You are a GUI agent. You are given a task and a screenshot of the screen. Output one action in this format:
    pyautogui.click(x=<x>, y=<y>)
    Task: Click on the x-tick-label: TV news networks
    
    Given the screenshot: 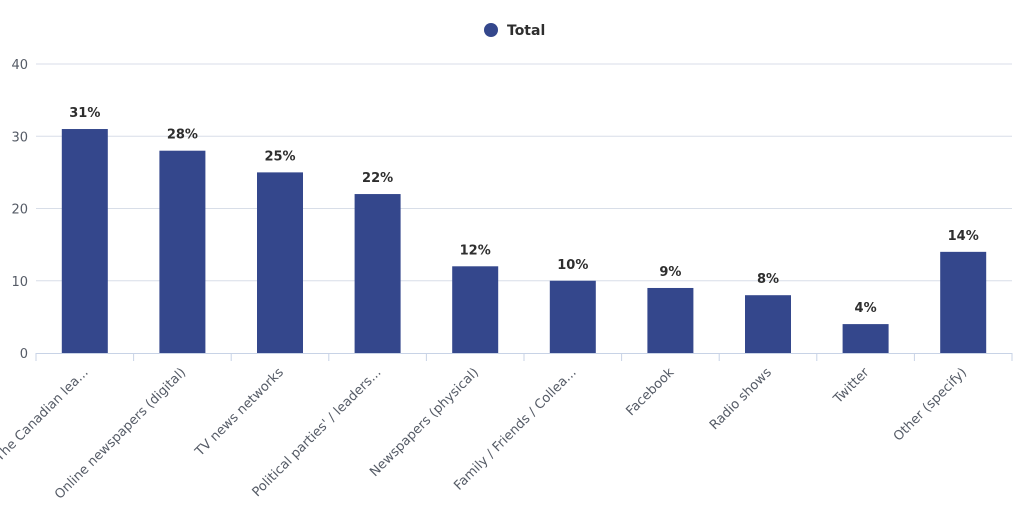 What is the action you would take?
    pyautogui.click(x=239, y=412)
    